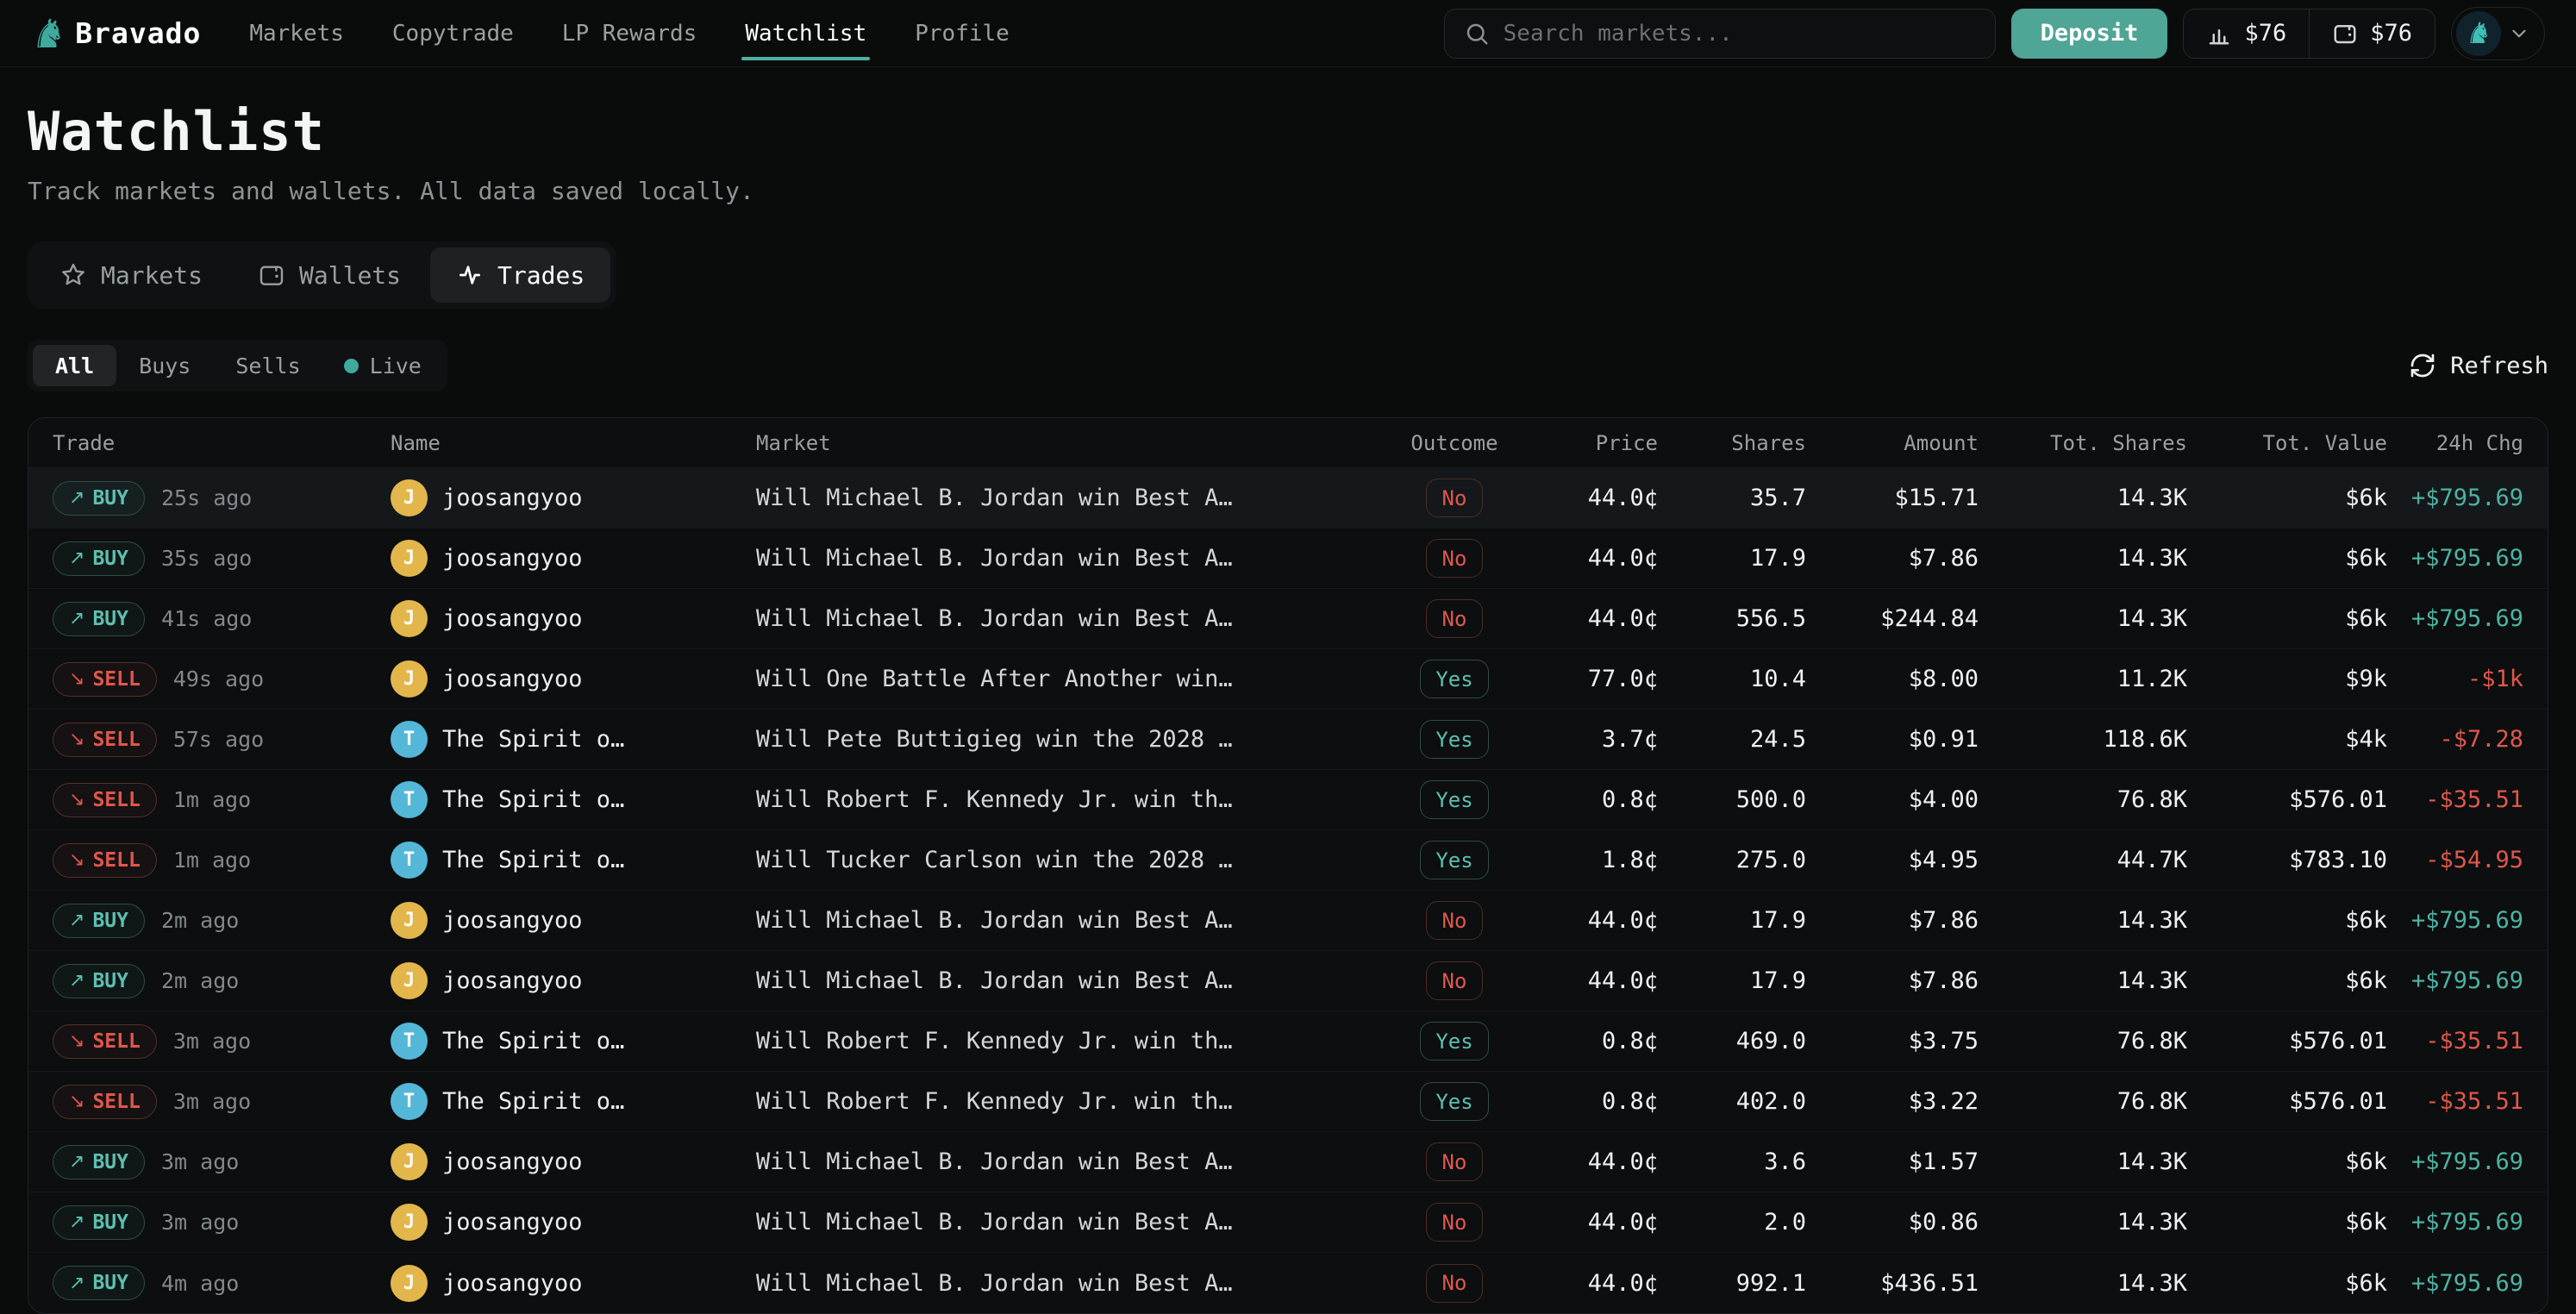 The image size is (2576, 1314). Describe the element at coordinates (2466, 1161) in the screenshot. I see `chg-24h-value: +$795.69` at that location.